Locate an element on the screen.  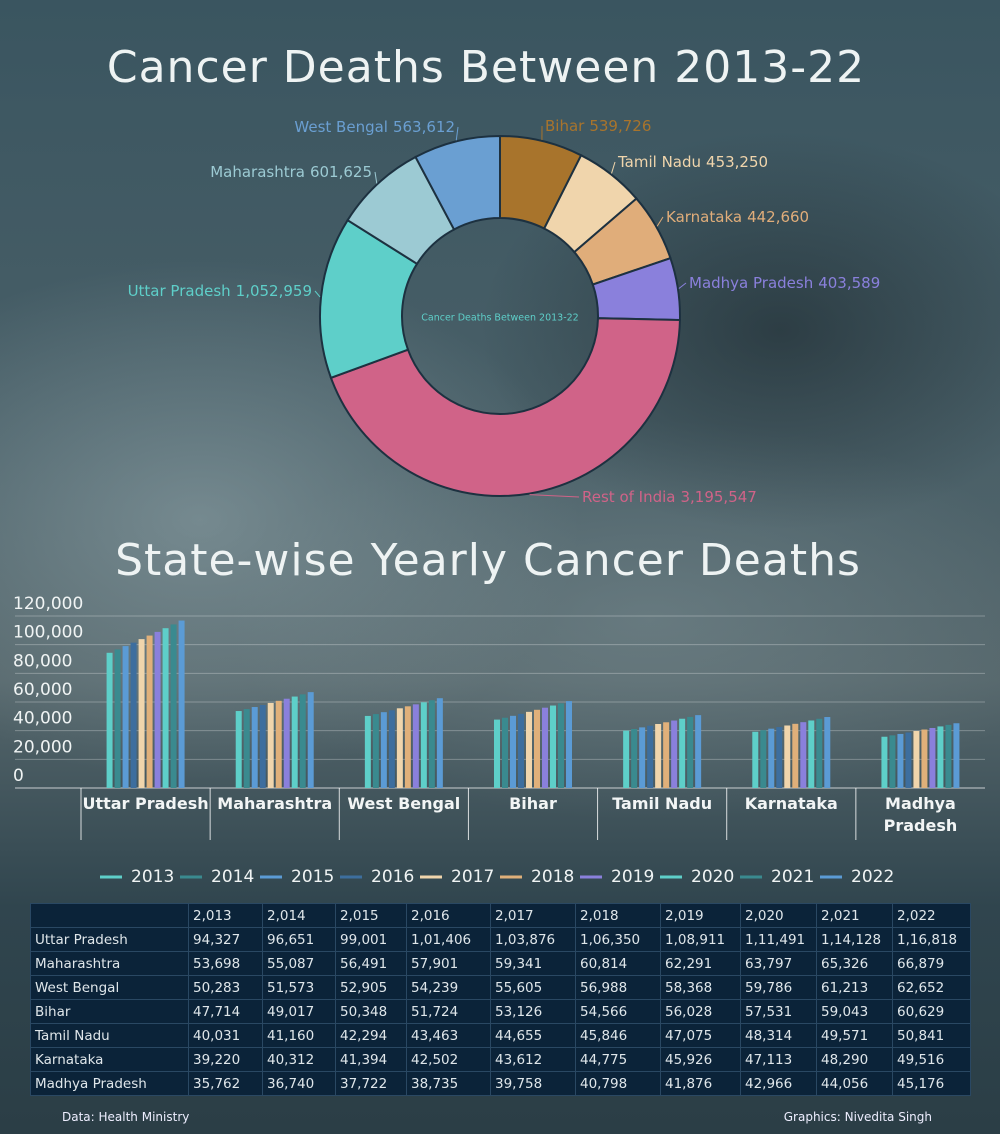
table-row-label: Karnataka is located at coordinates (109, 1059).